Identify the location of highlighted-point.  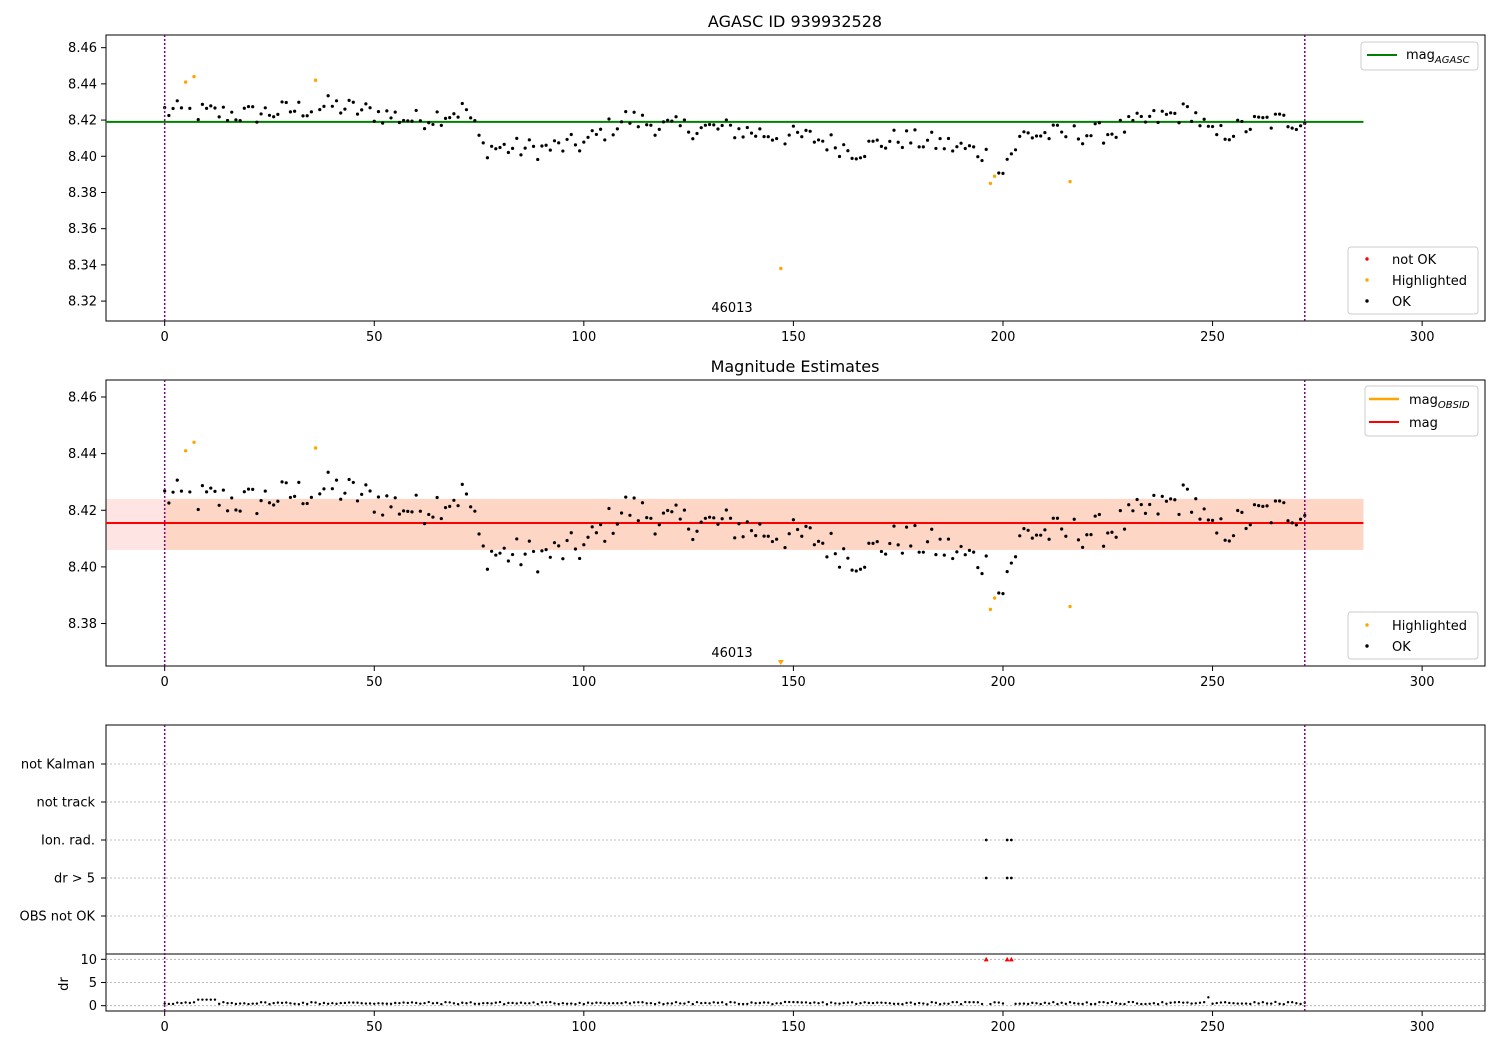
(194, 76).